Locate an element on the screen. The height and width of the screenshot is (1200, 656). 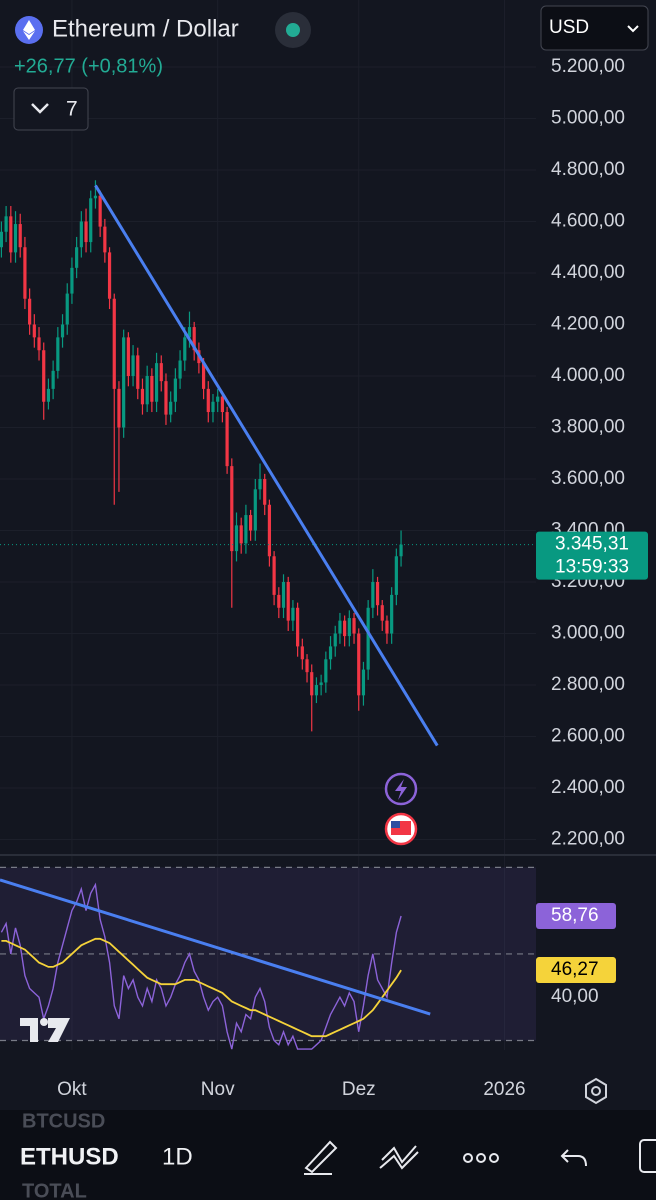
trendline is located at coordinates (215, 947).